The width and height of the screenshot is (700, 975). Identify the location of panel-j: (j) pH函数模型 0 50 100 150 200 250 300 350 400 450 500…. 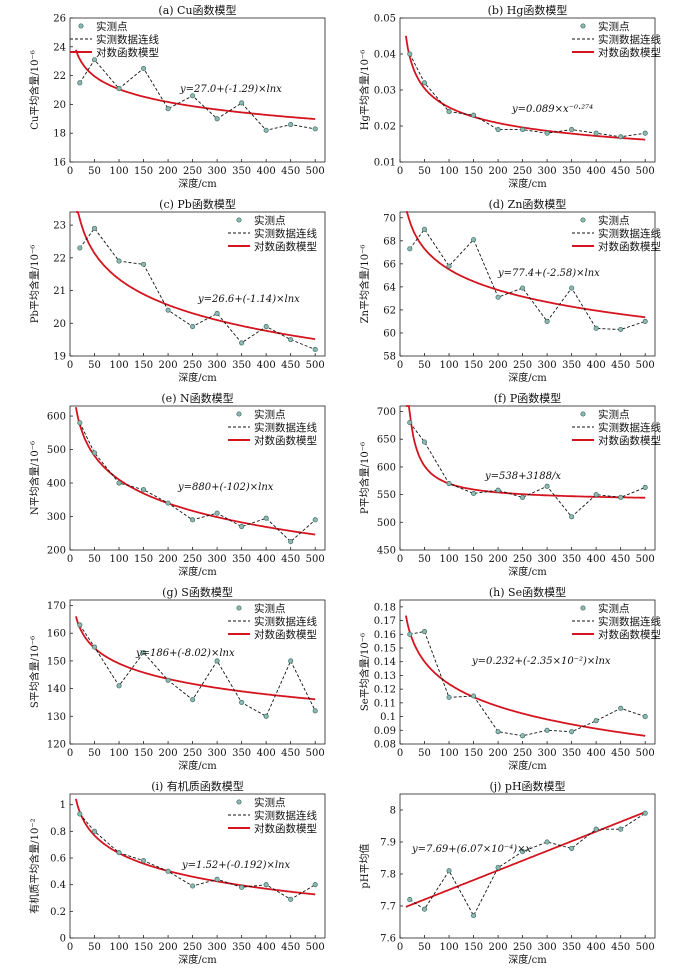
(507, 872).